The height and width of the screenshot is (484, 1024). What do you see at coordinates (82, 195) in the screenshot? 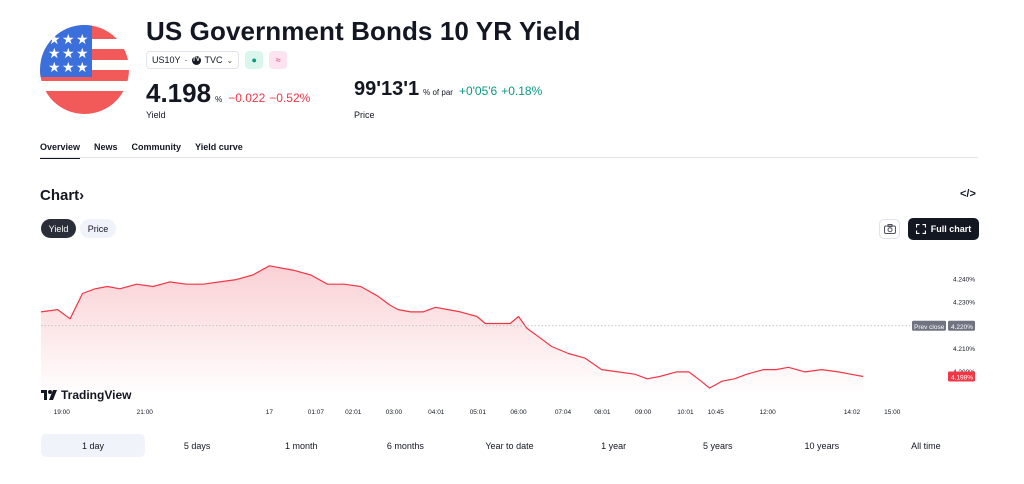
I see `chevron-right-icon: ›` at bounding box center [82, 195].